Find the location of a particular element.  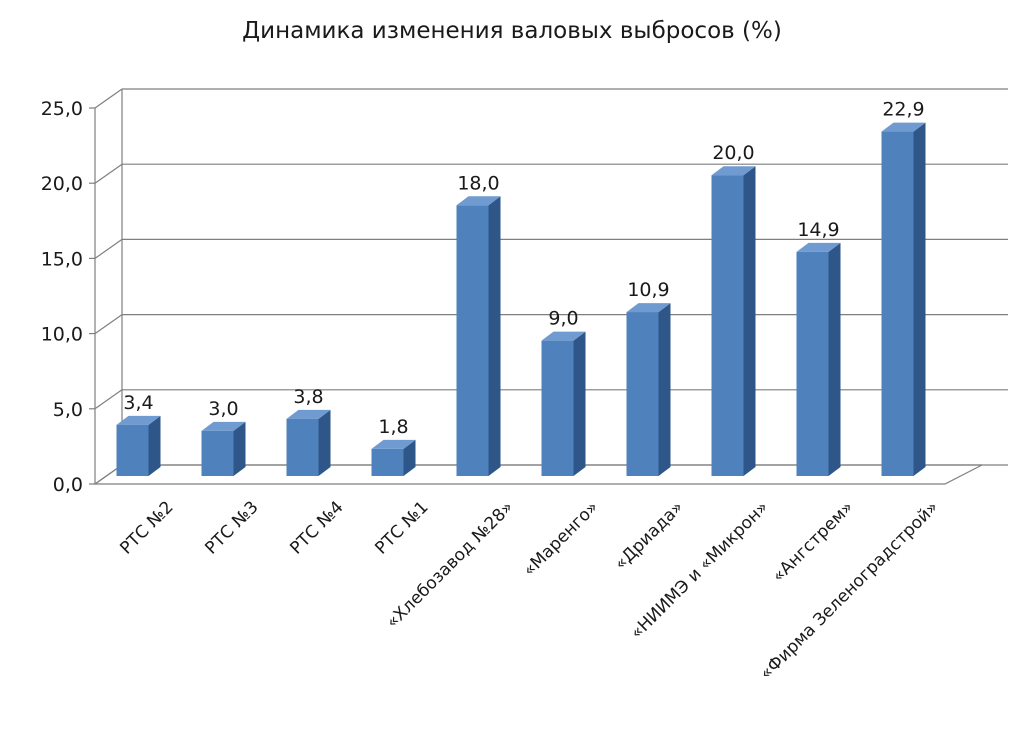

data-label: 3,8 is located at coordinates (308, 397).